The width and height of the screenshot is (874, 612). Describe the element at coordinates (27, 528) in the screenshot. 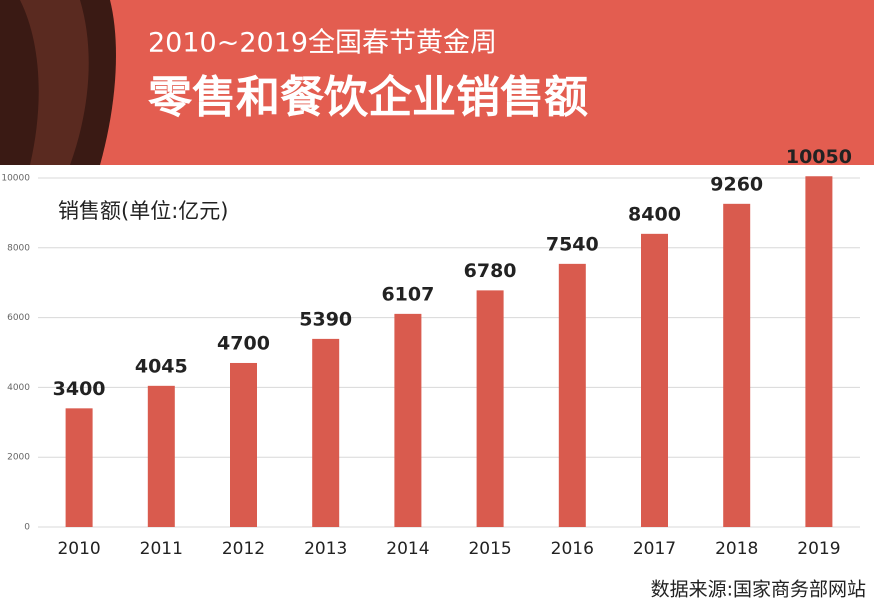

I see `y-tick-label: 0` at that location.